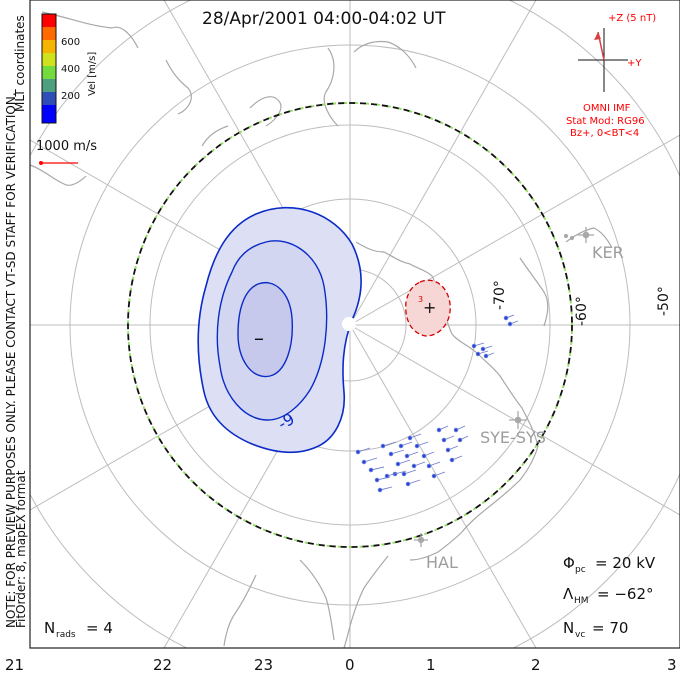  I want to click on latitude-label-50: -50°, so click(664, 301).